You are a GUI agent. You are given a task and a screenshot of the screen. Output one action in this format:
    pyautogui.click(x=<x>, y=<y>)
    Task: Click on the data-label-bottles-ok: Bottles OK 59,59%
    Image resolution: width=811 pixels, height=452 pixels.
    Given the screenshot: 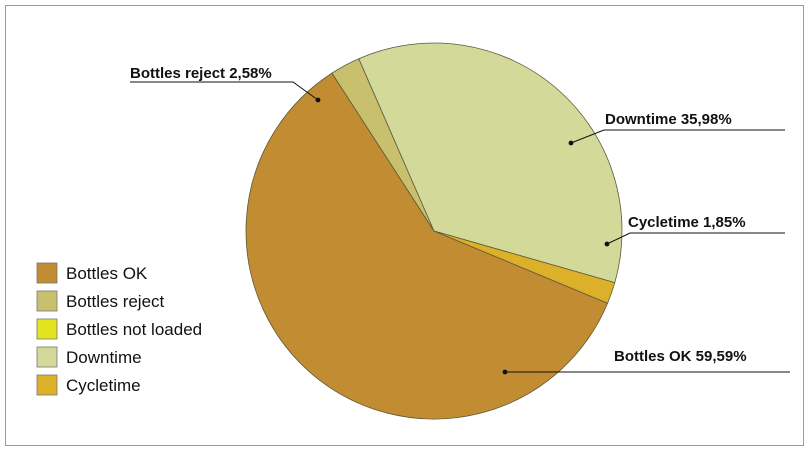 What is the action you would take?
    pyautogui.click(x=680, y=356)
    